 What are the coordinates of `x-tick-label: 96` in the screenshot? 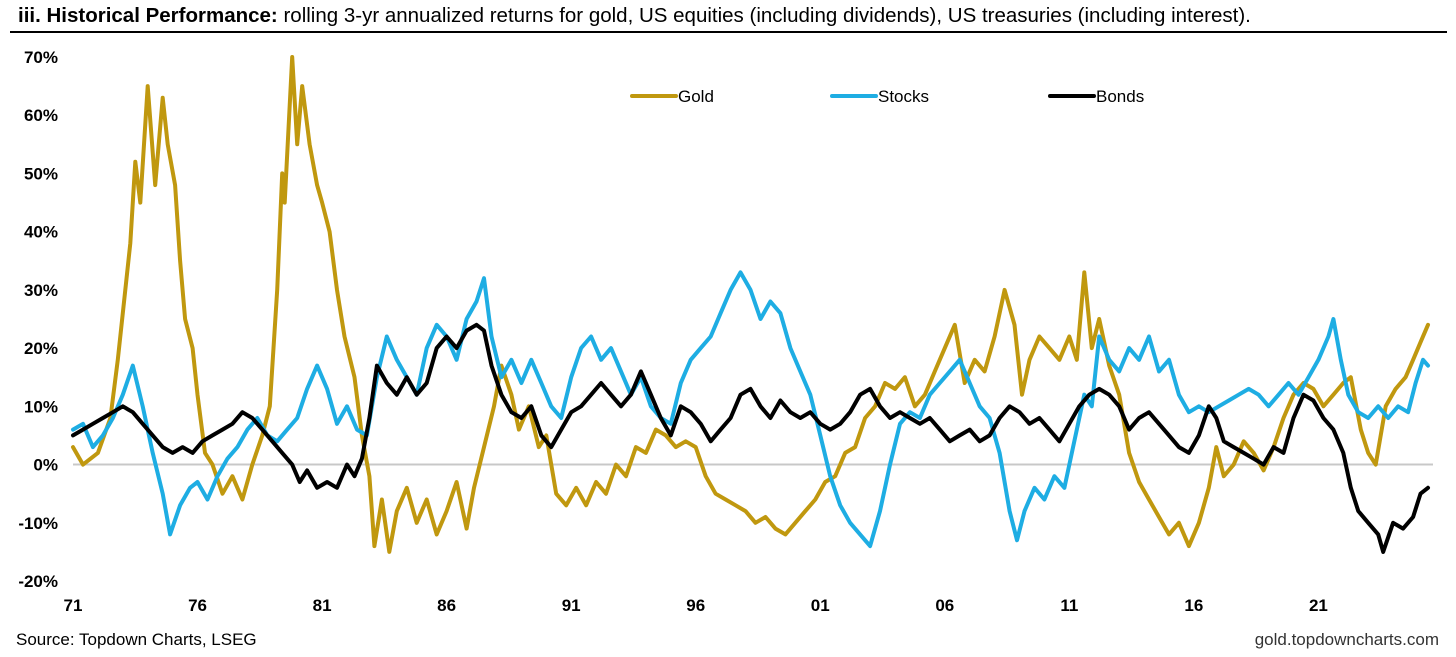 It's located at (695, 605).